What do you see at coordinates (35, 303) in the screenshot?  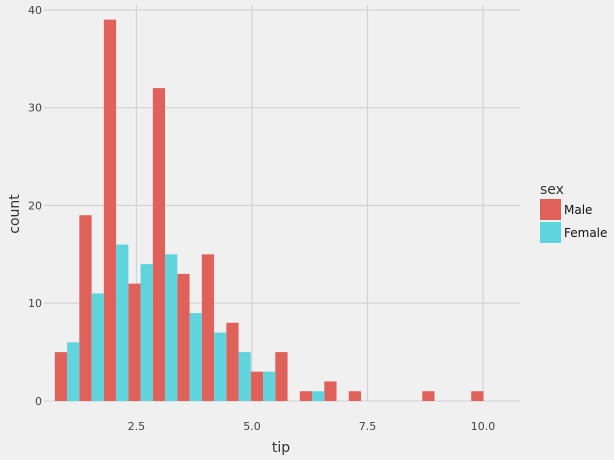 I see `y-tick-label-1: 10` at bounding box center [35, 303].